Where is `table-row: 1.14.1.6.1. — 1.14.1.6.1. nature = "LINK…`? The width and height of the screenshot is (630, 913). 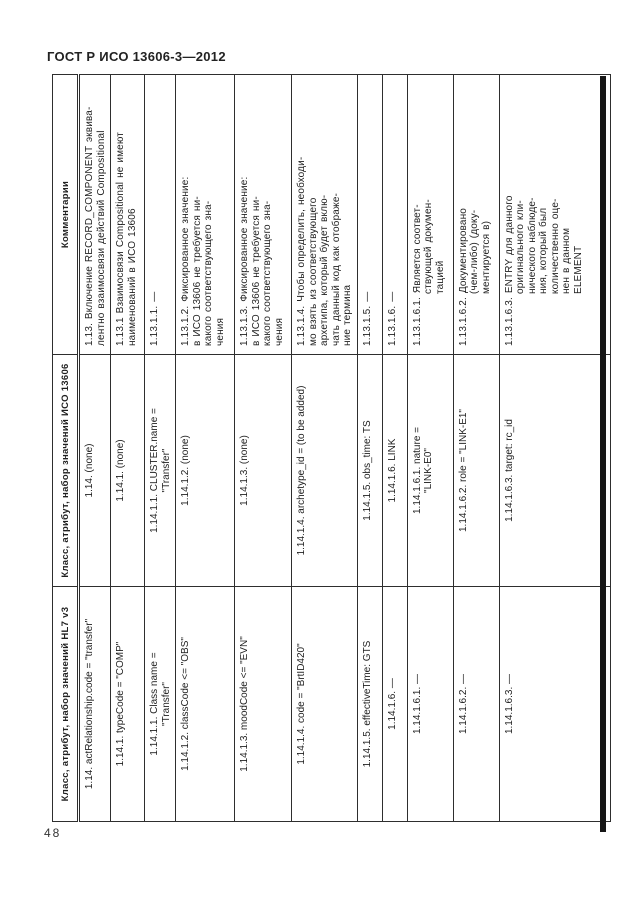
table-row: 1.14.1.6.1. — 1.14.1.6.1. nature = "LINK… is located at coordinates (430, 448).